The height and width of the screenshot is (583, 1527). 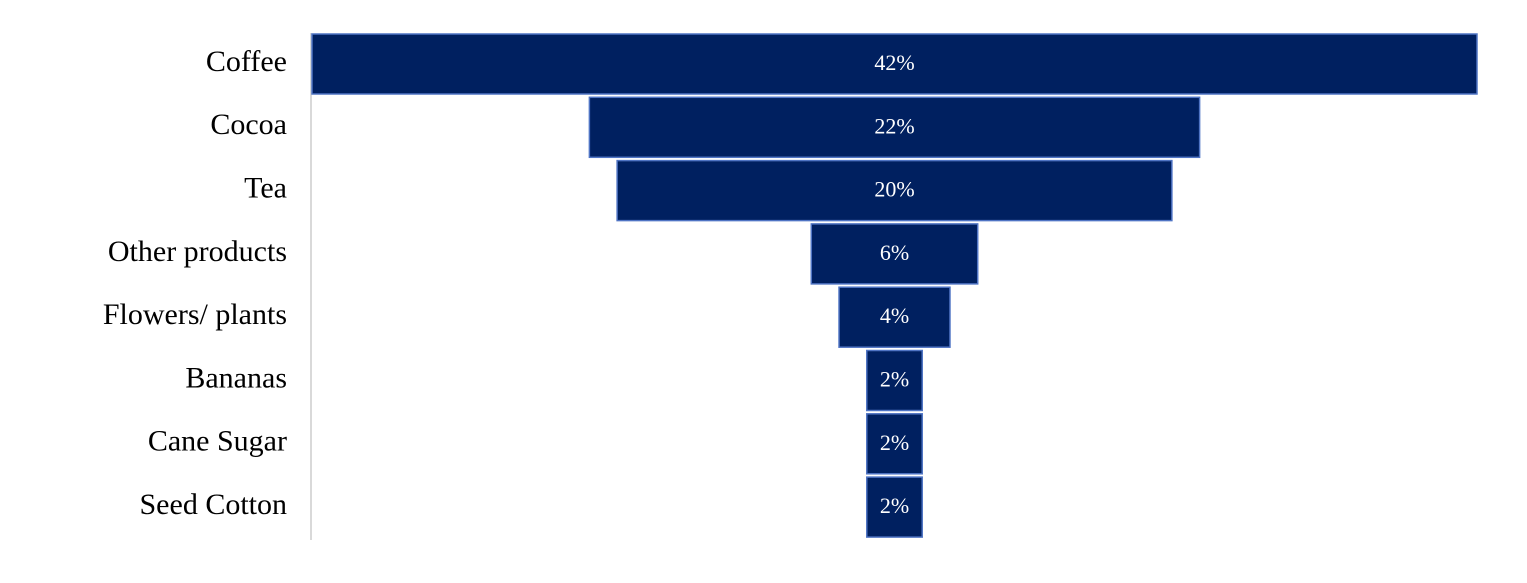 What do you see at coordinates (197, 251) in the screenshot?
I see `category-label: Other products` at bounding box center [197, 251].